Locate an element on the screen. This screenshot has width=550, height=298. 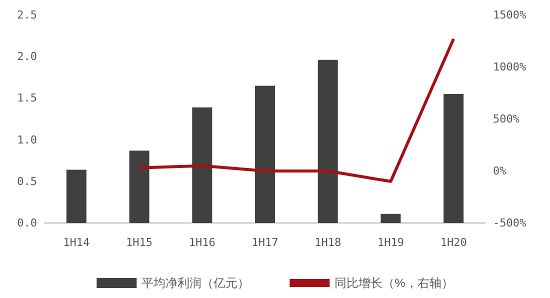
y-tick-label: 0.5 is located at coordinates (27, 181).